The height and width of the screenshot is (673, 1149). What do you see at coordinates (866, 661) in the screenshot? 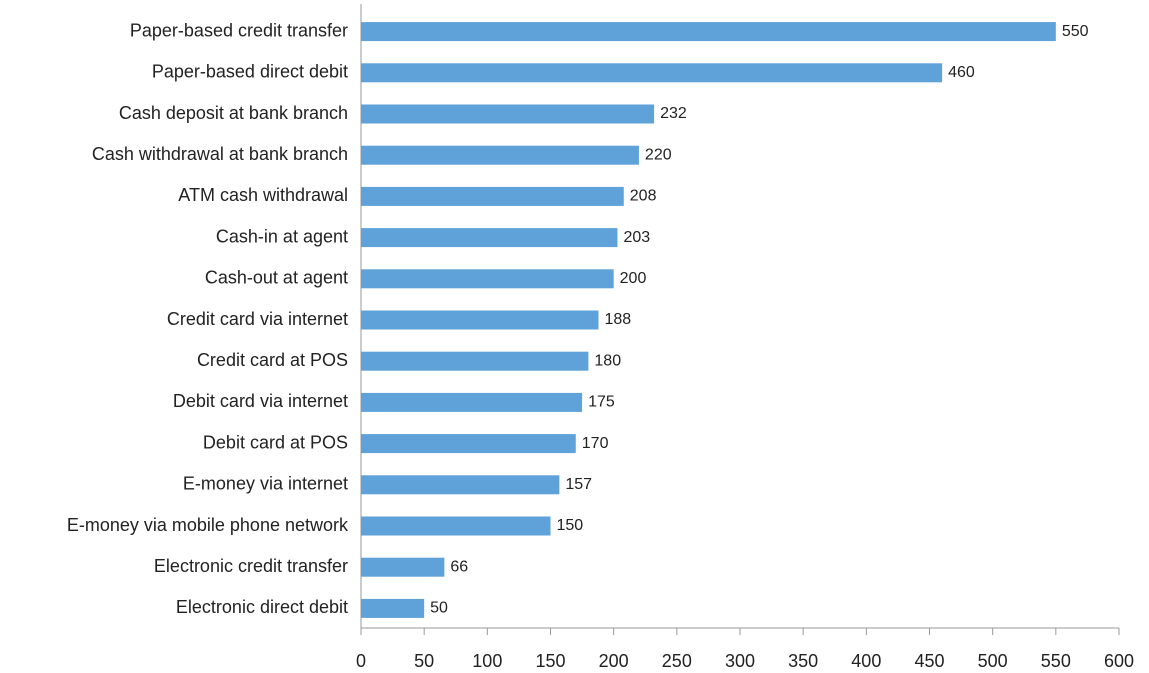
I see `x-tick-label: 400` at bounding box center [866, 661].